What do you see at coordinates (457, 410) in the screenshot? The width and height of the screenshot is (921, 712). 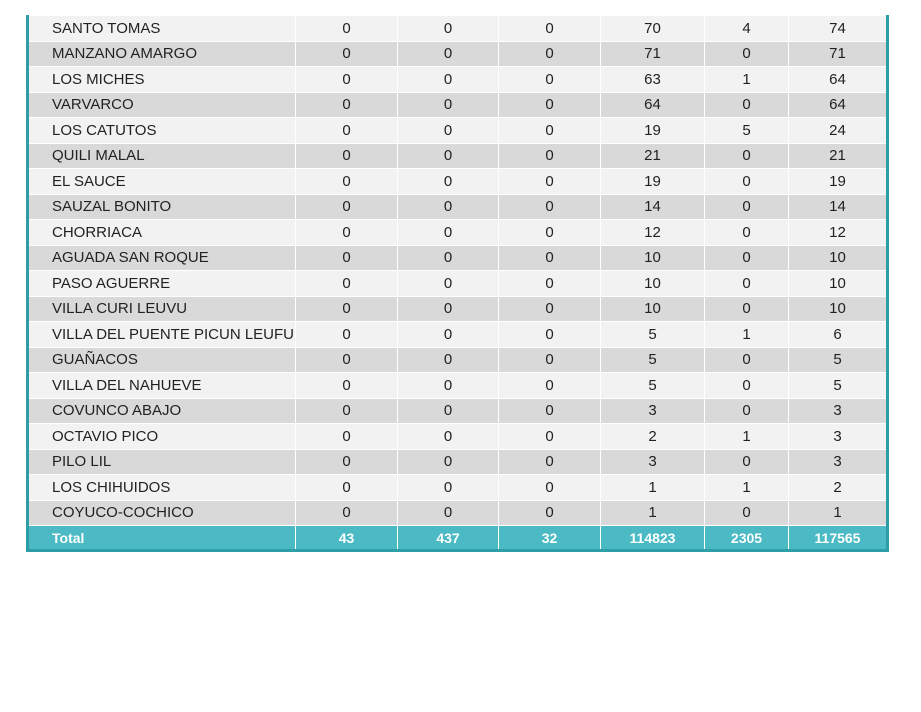 I see `table-row: COVUNCO ABAJO 0 0 0 3 0 3` at bounding box center [457, 410].